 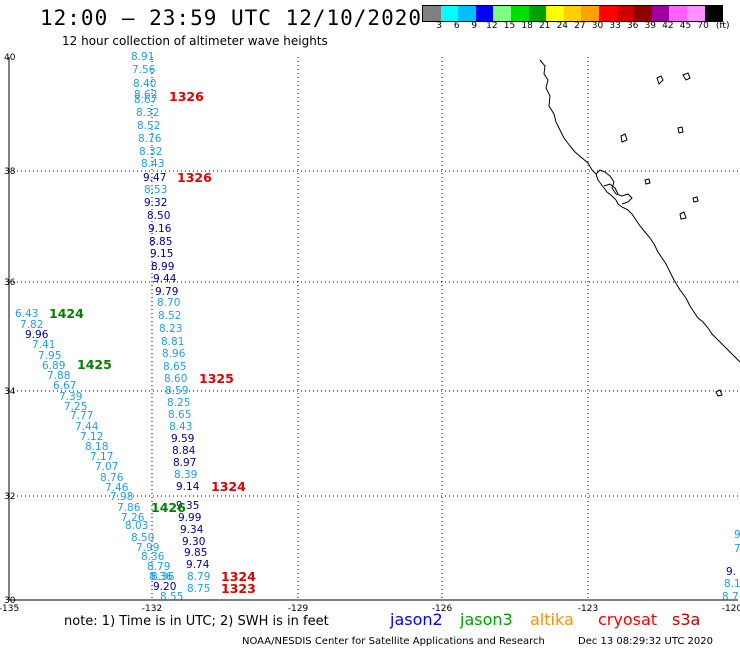 I want to click on wave-height-value: 8.97, so click(x=184, y=463).